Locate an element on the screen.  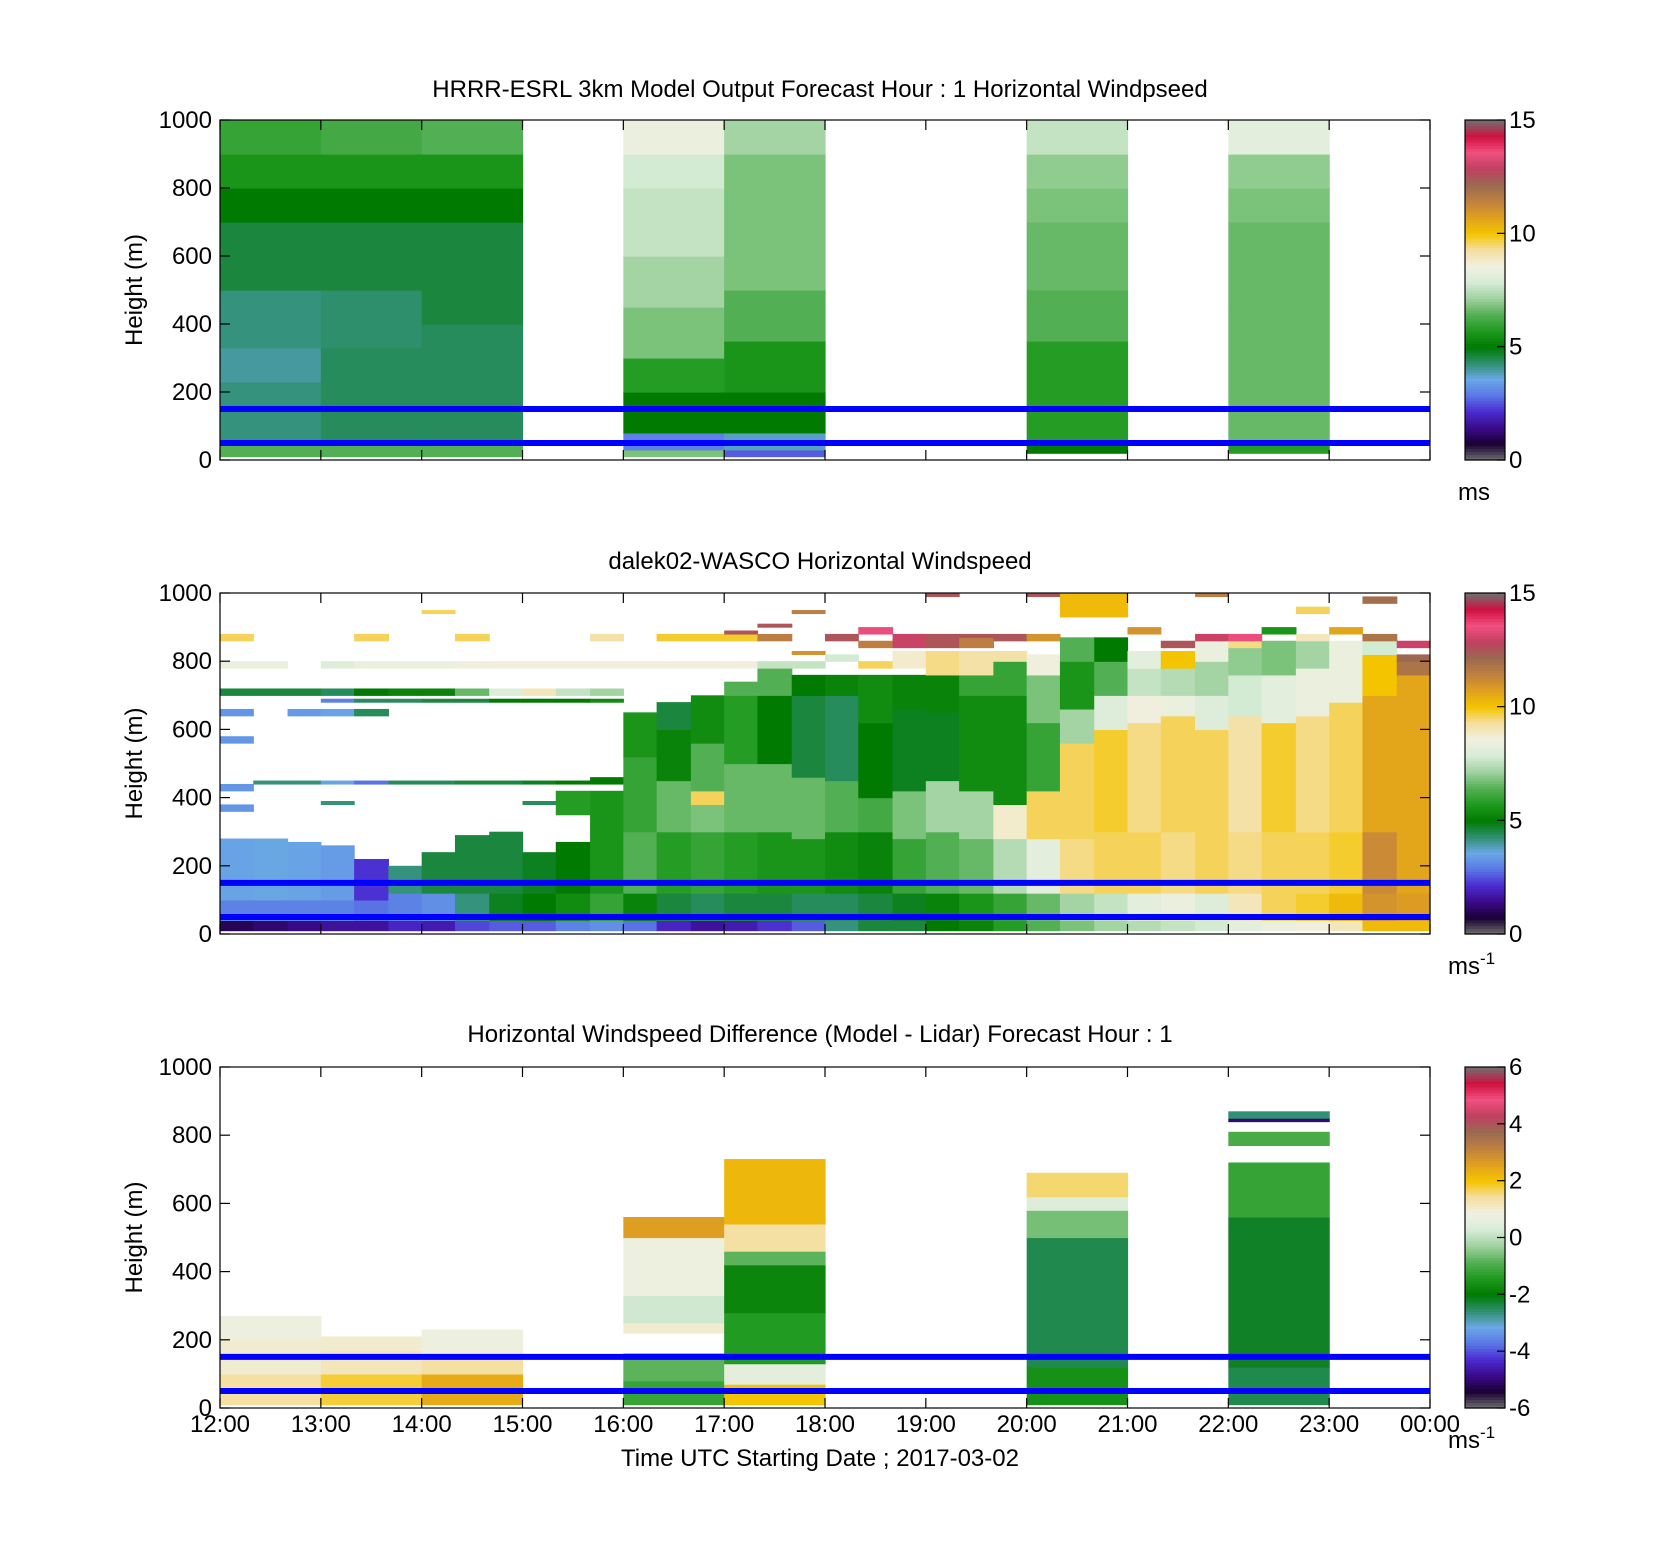
difference-colorbar-label-2: -2 is located at coordinates (1519, 1294).